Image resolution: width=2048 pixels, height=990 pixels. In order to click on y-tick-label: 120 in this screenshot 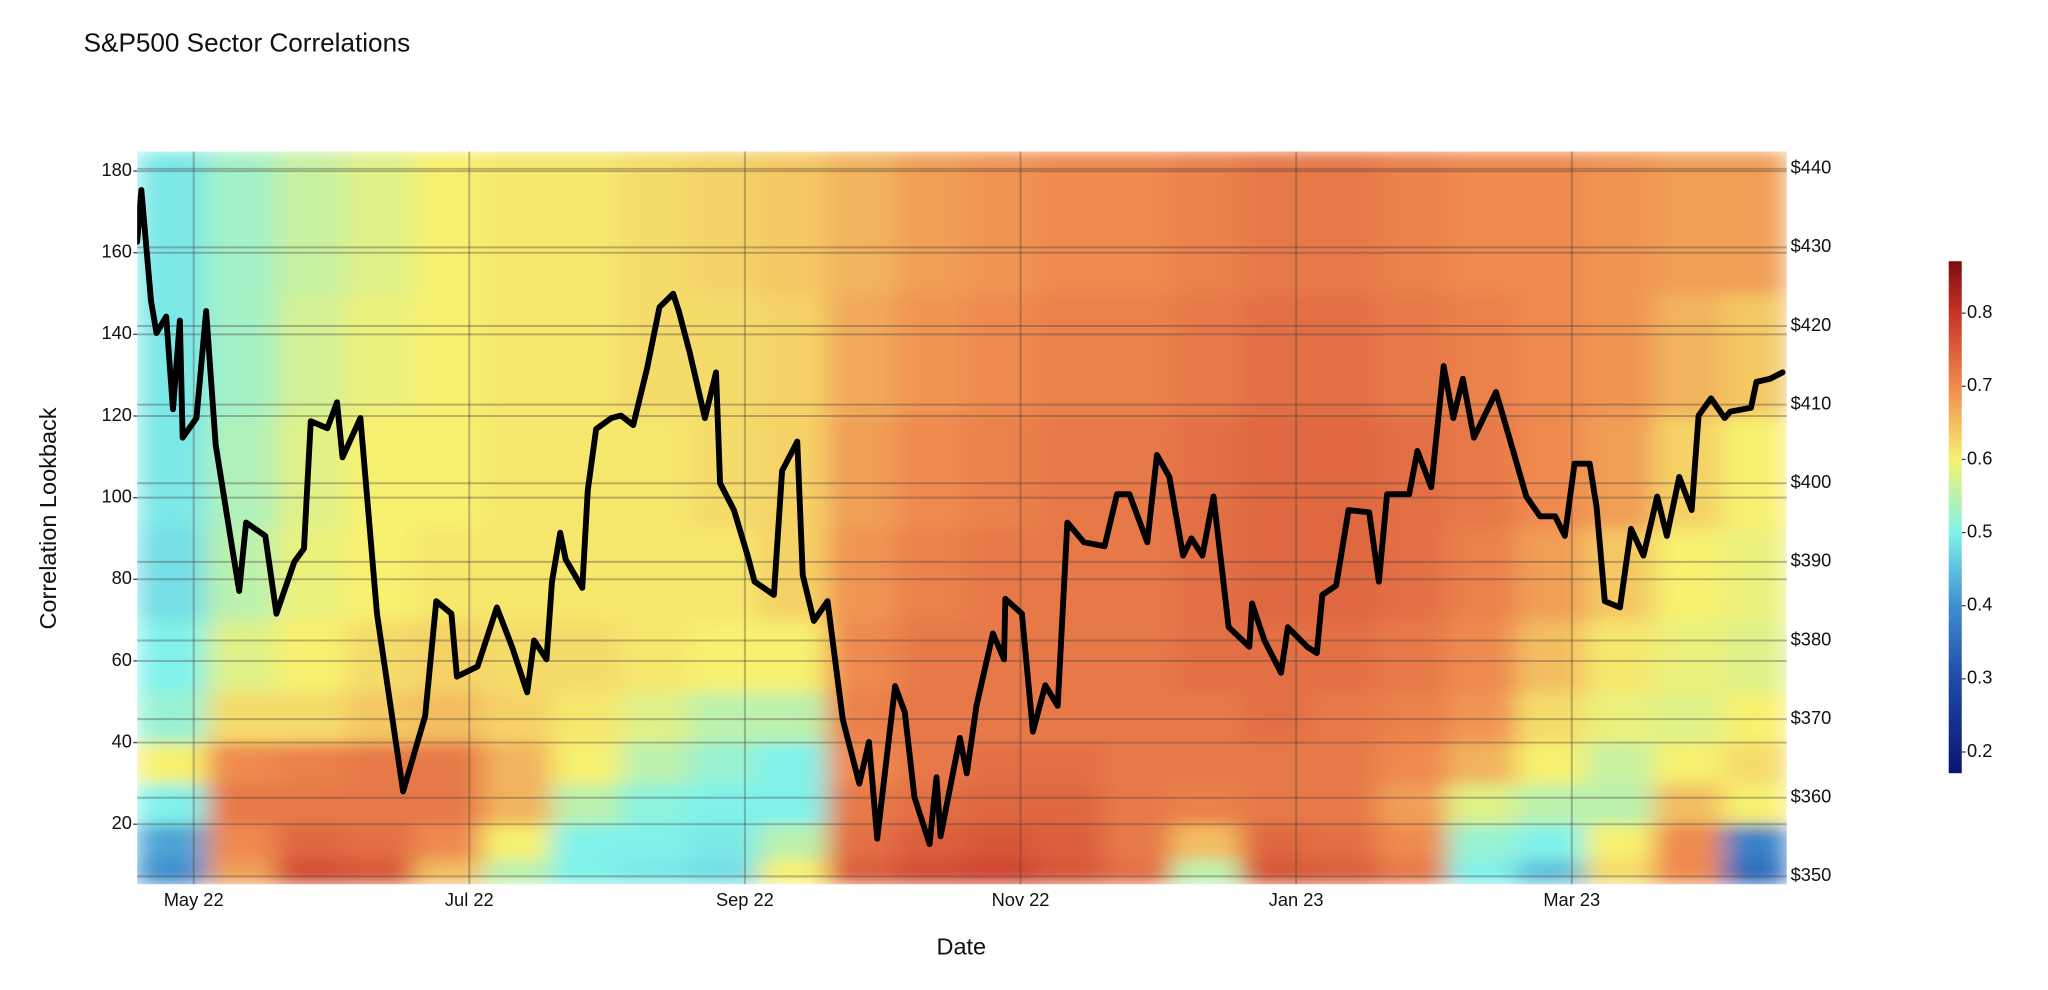, I will do `click(116, 414)`.